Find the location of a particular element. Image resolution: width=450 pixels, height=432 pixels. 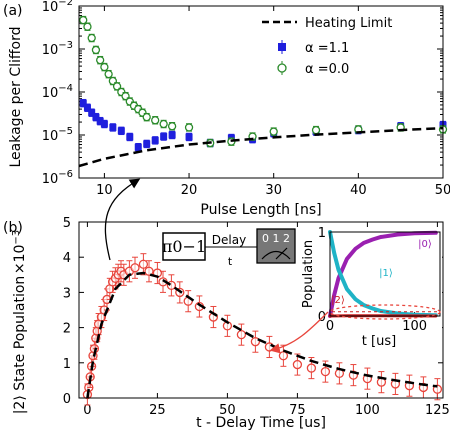

pi-pulse-label: π0−1 is located at coordinates (184, 246).